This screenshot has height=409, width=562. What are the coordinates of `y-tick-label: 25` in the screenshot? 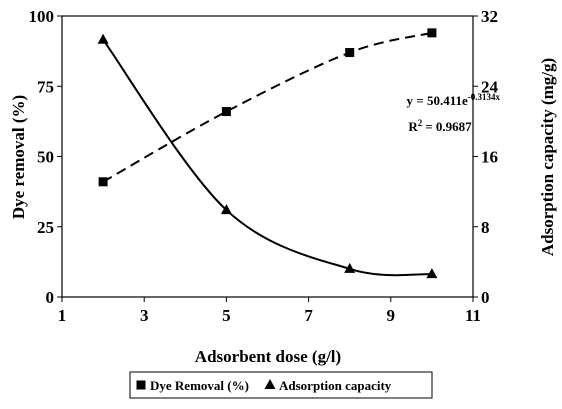 It's located at (45, 227).